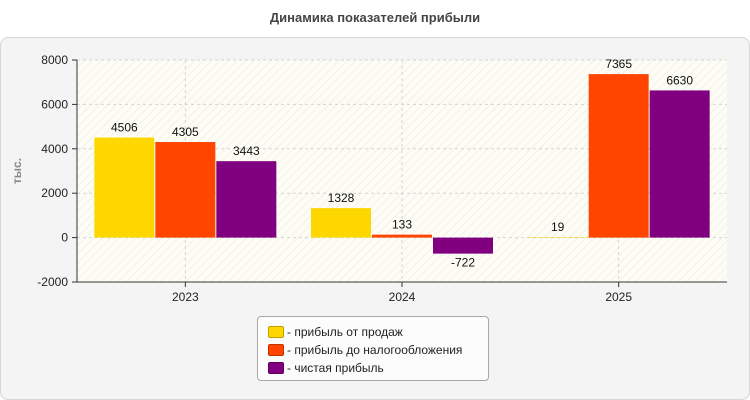 The height and width of the screenshot is (400, 750). Describe the element at coordinates (618, 64) in the screenshot. I see `data-label: 7365` at that location.